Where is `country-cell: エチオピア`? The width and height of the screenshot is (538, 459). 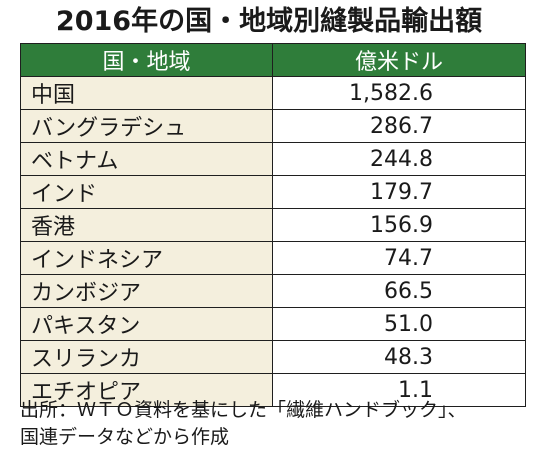
country-cell: エチオピア is located at coordinates (146, 390).